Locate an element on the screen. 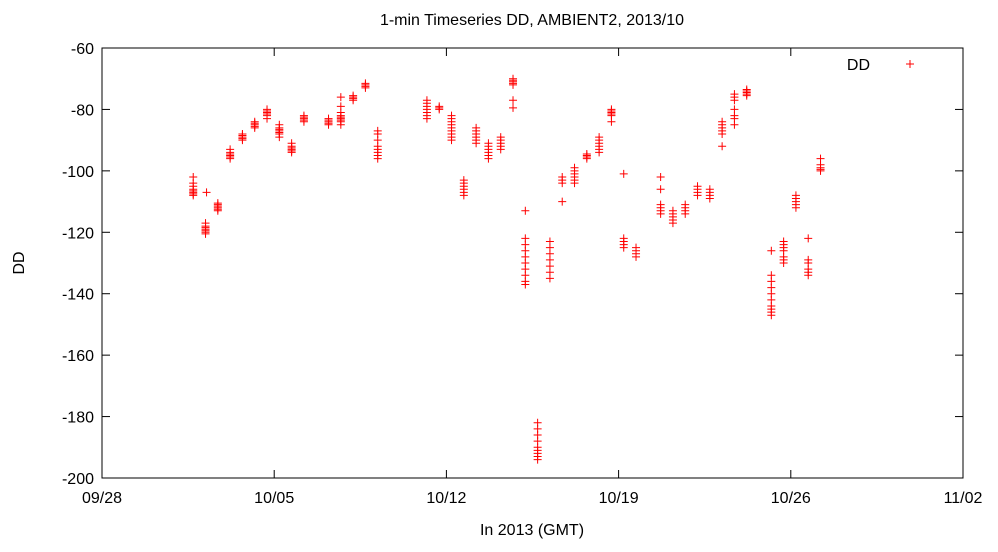 The image size is (998, 552). y-axis-label: DD is located at coordinates (19, 262).